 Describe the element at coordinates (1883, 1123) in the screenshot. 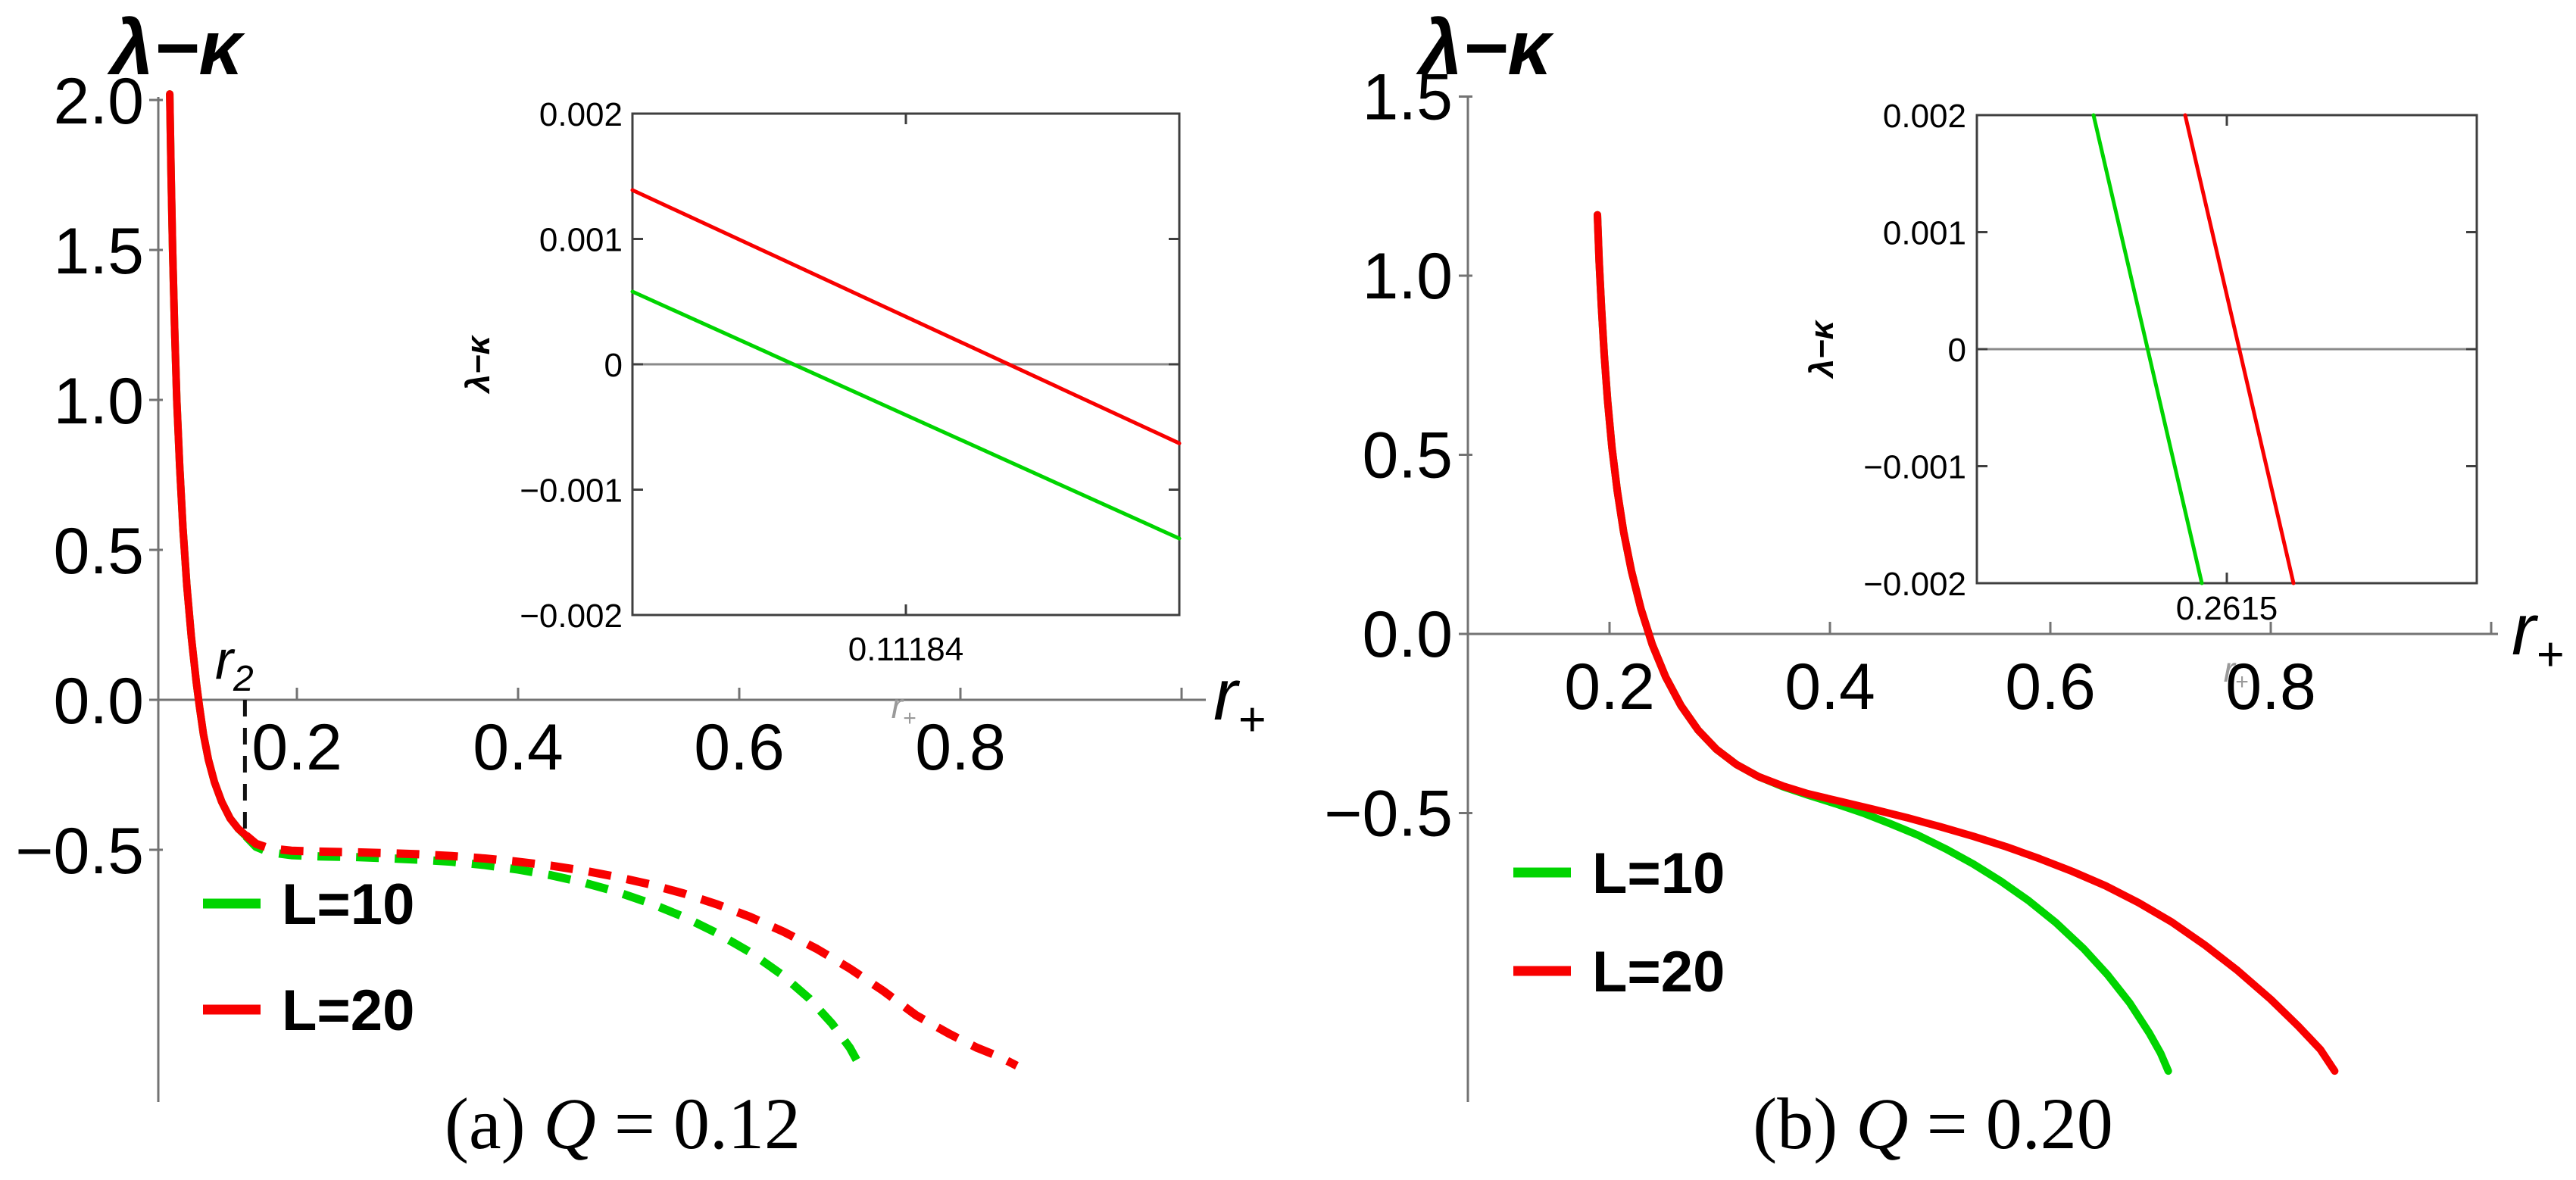

I see `caption-b-variable: Q` at that location.